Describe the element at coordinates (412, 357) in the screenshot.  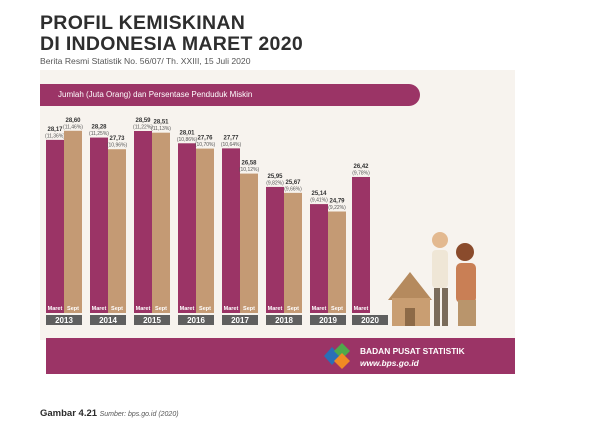
I see `bps-label: BADAN PUSAT STATISTIK www.bps.go.id` at that location.